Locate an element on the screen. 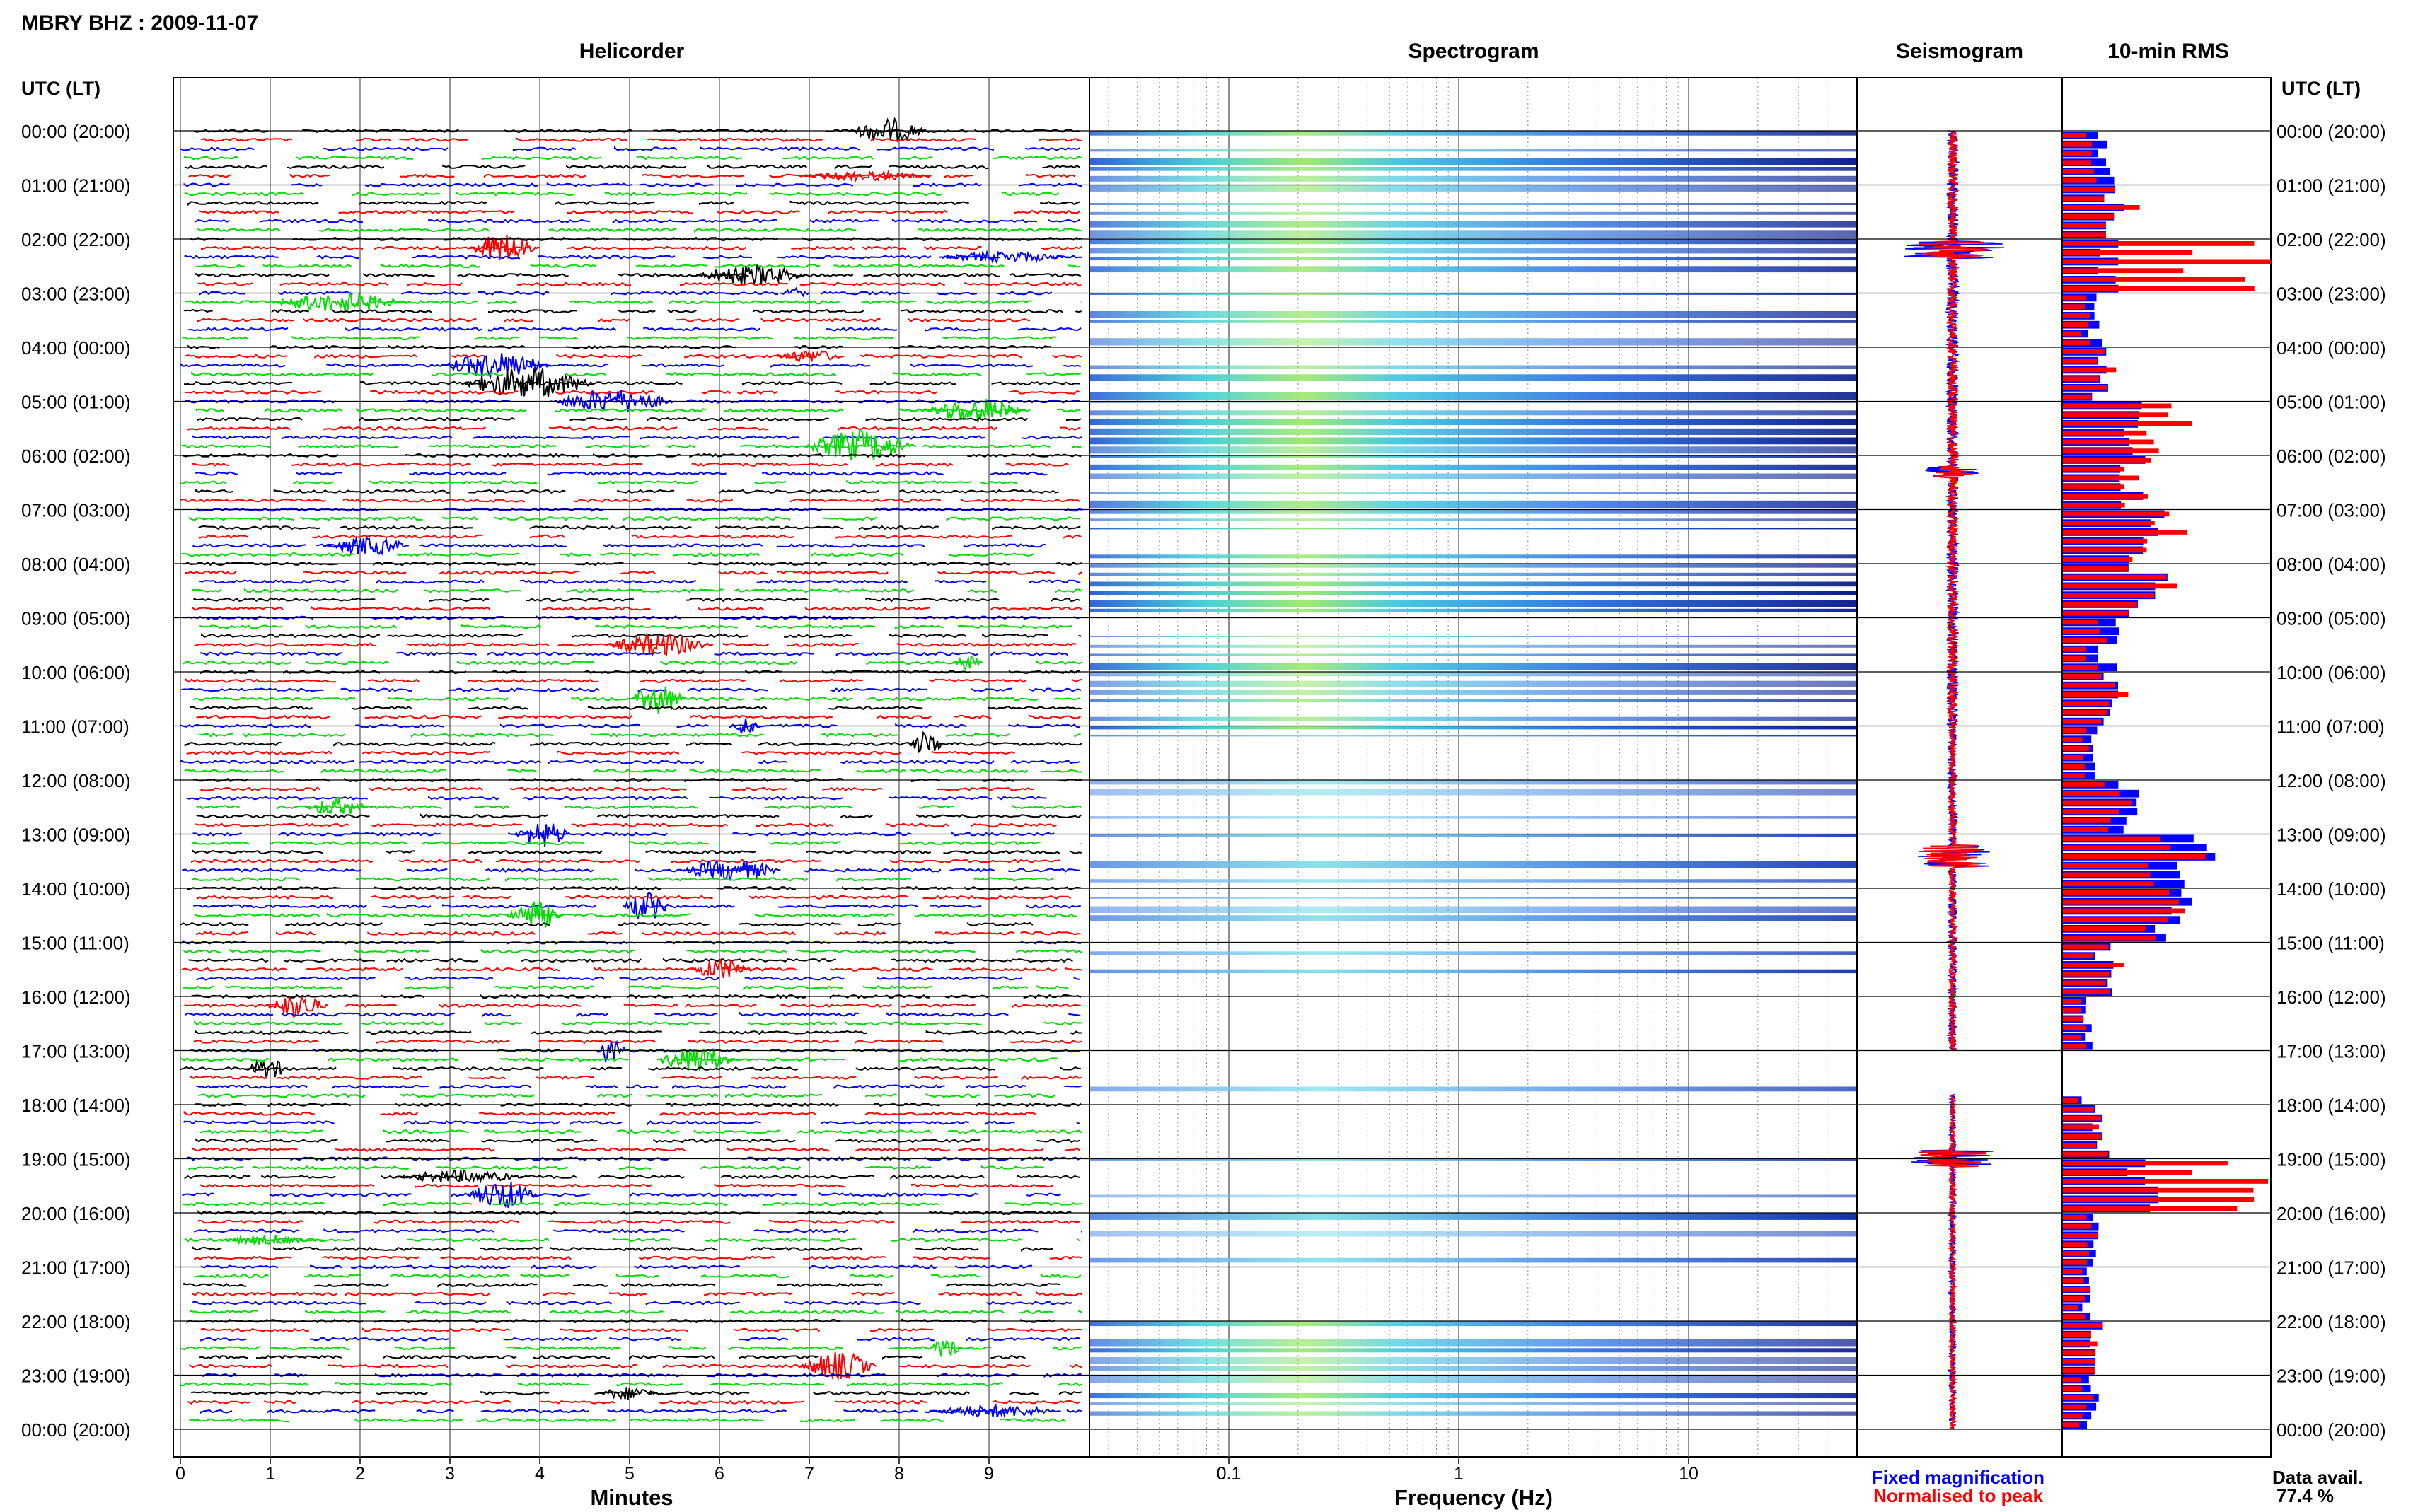  hour-label-right: 21:00 (17:00) is located at coordinates (2331, 1268).